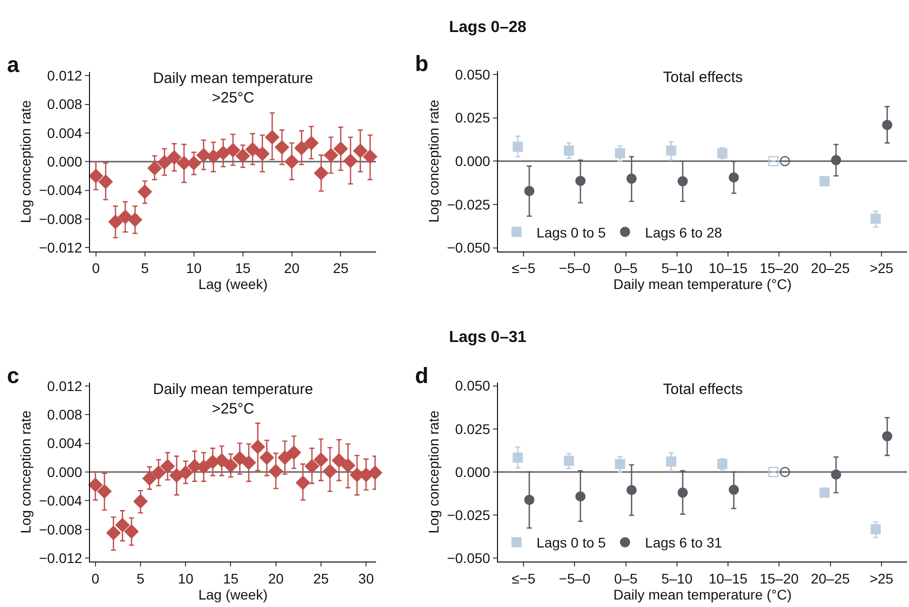 This screenshot has height=607, width=909. Describe the element at coordinates (243, 268) in the screenshot. I see `x-tick-label: 15` at that location.